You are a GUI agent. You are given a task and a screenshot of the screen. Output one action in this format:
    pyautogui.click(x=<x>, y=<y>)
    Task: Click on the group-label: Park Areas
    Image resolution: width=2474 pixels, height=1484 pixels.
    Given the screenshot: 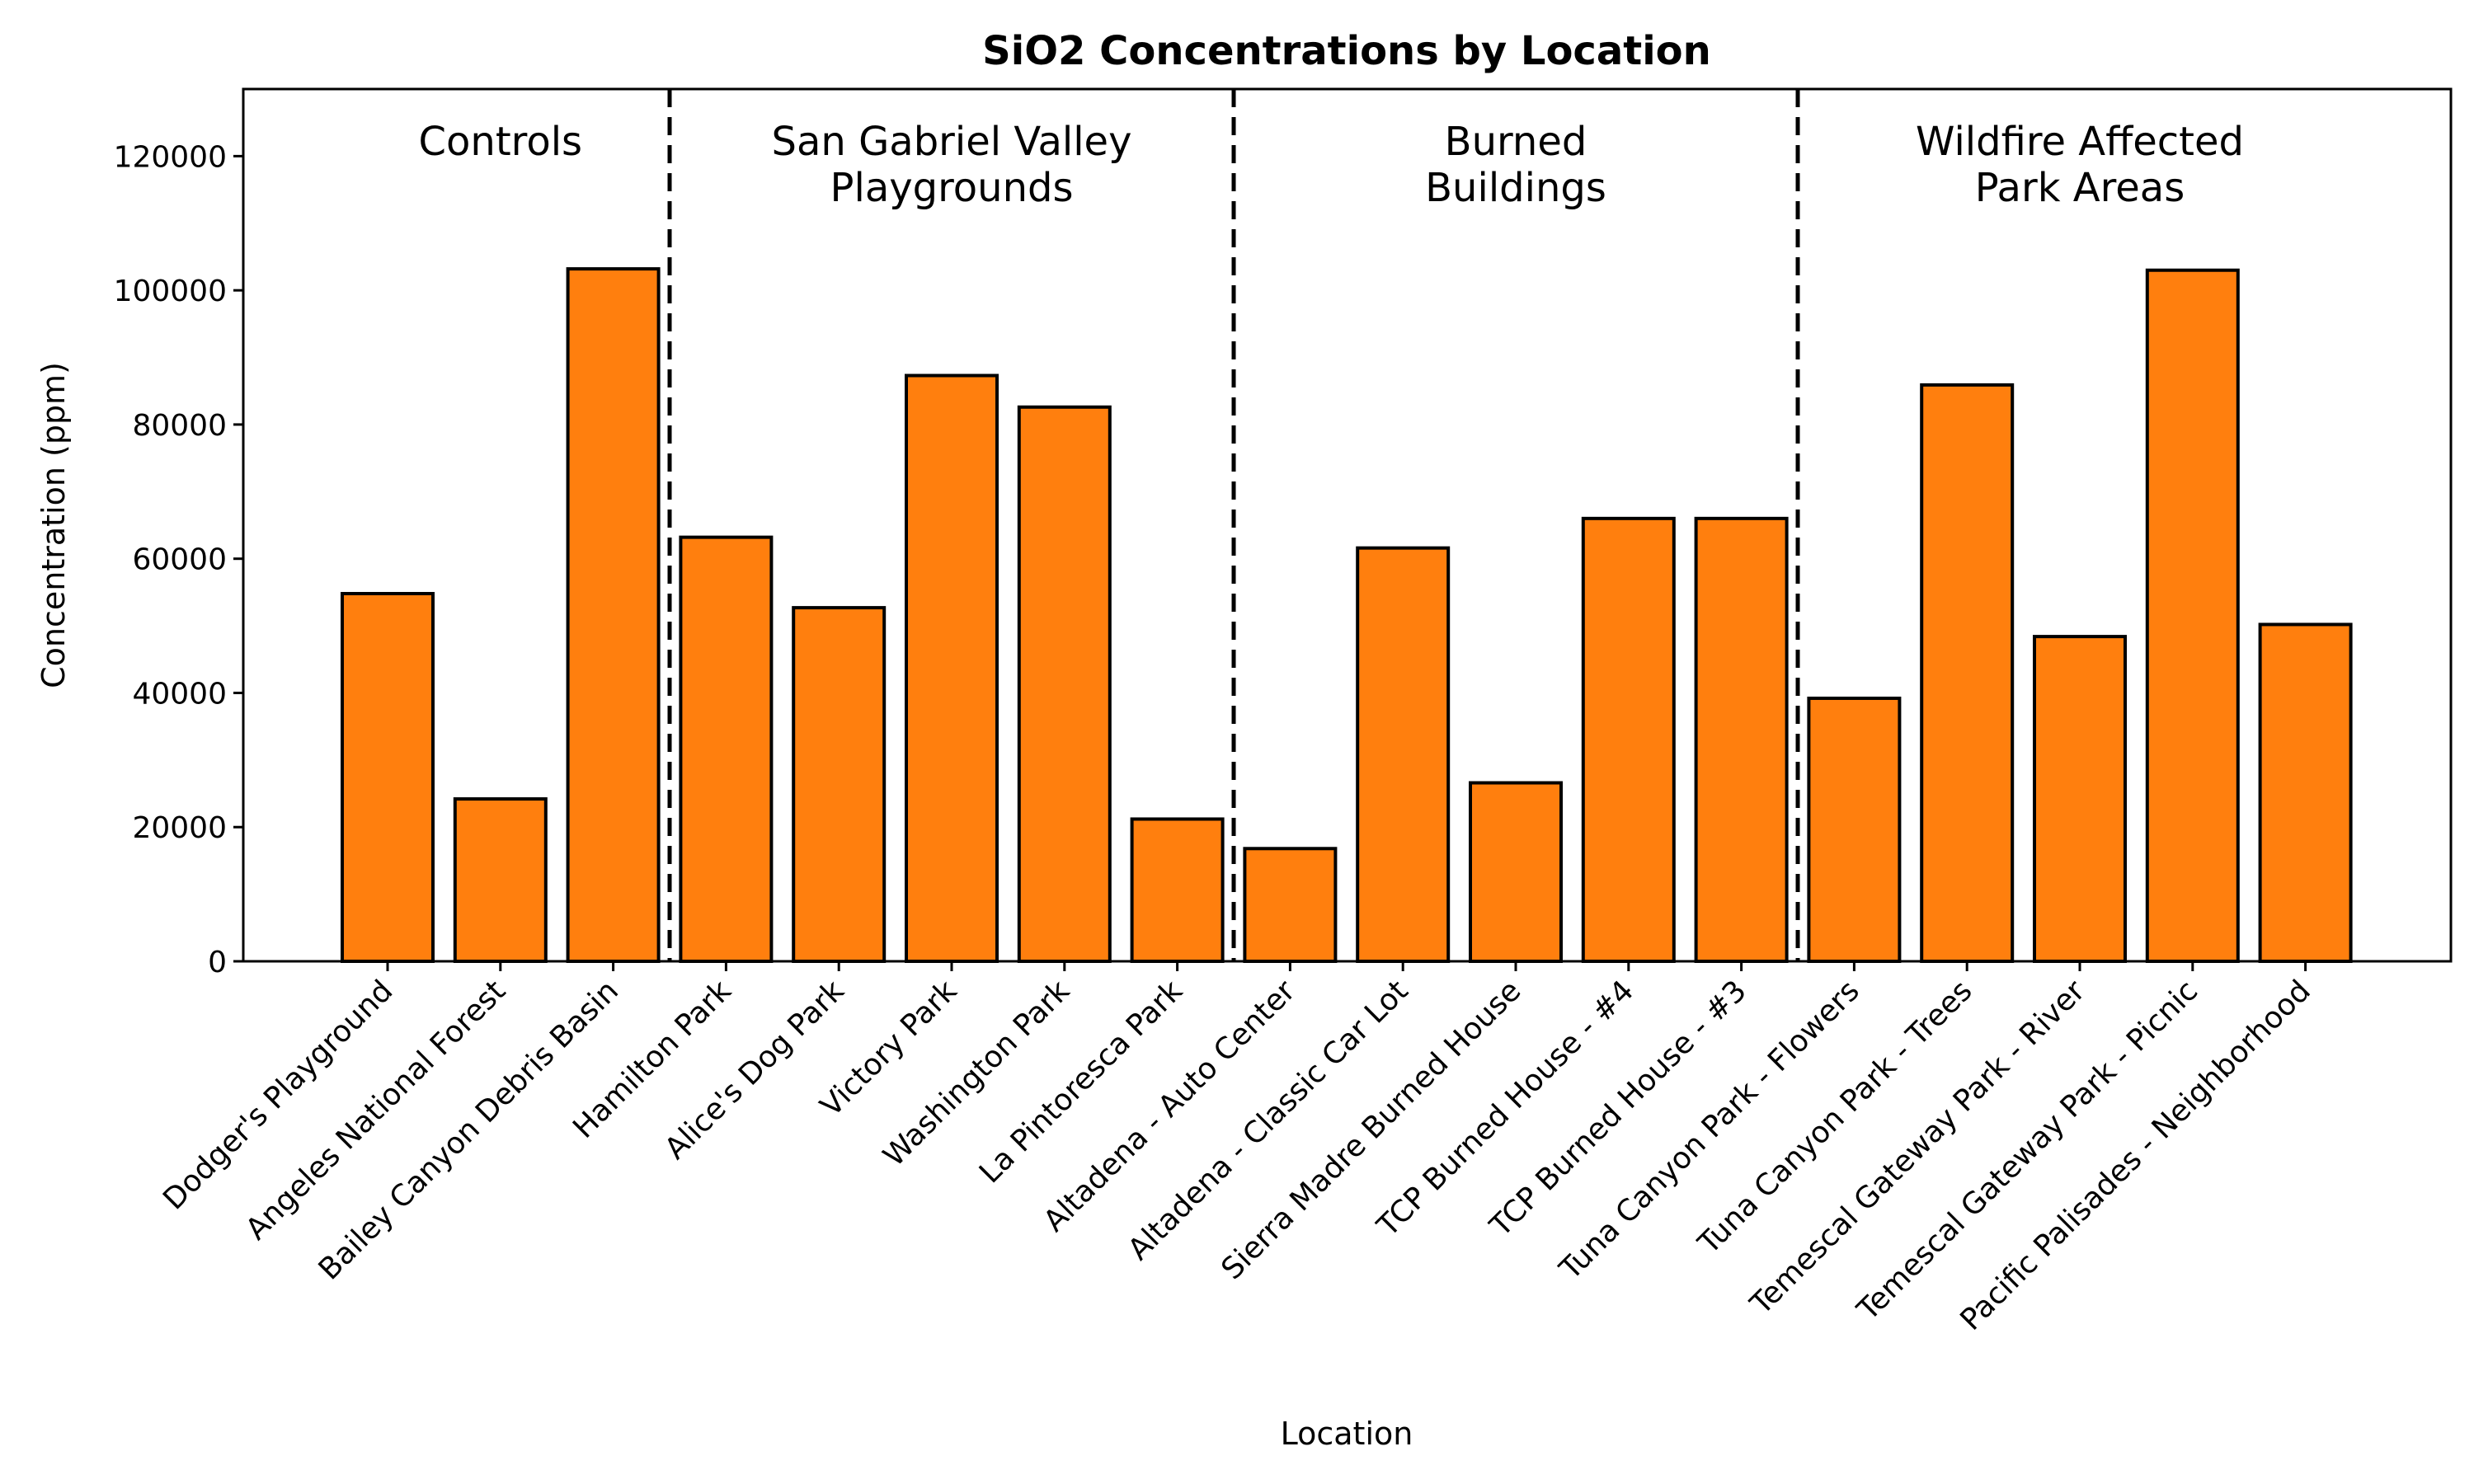 What is the action you would take?
    pyautogui.click(x=2080, y=188)
    